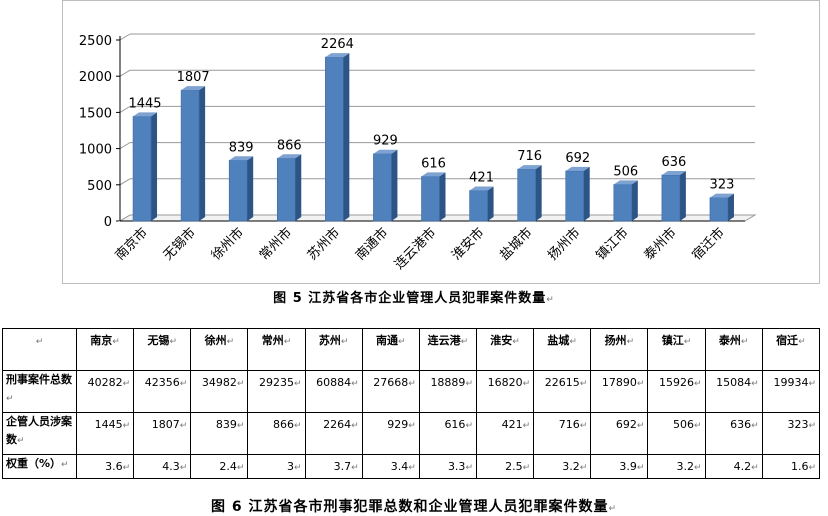  Describe the element at coordinates (791, 349) in the screenshot. I see `column-header: 宿迁↵` at that location.